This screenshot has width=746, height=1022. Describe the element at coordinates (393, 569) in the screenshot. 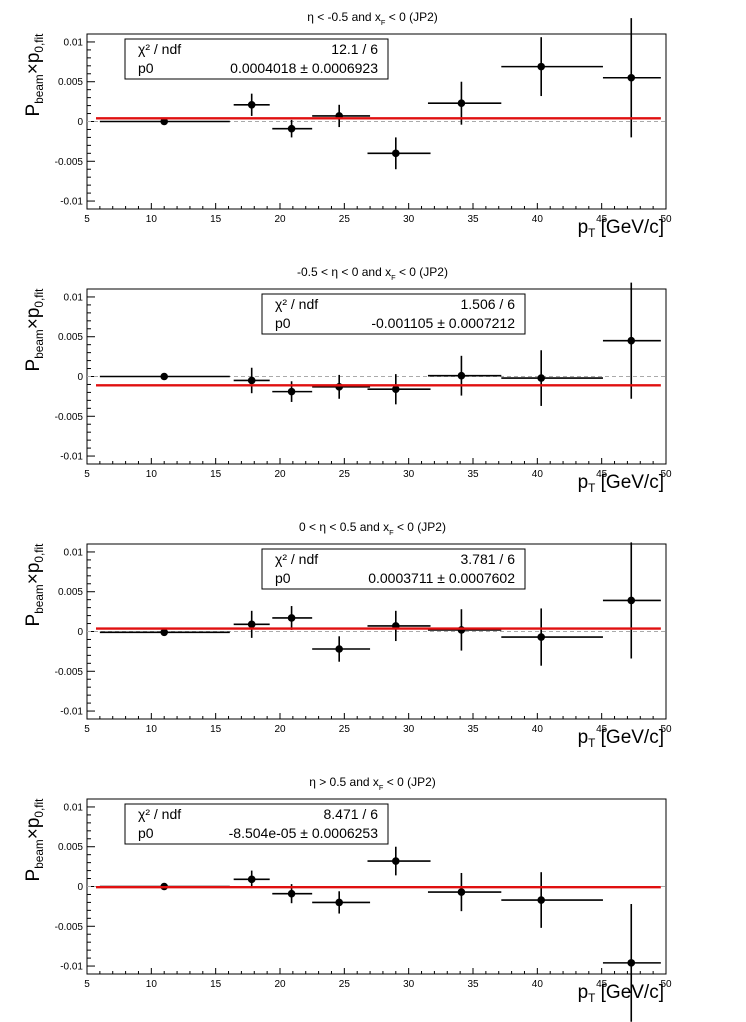

I see `stats-box: χ² / ndf 3.781 / 6 p0 0.0003711 ± 0.0007602` at that location.